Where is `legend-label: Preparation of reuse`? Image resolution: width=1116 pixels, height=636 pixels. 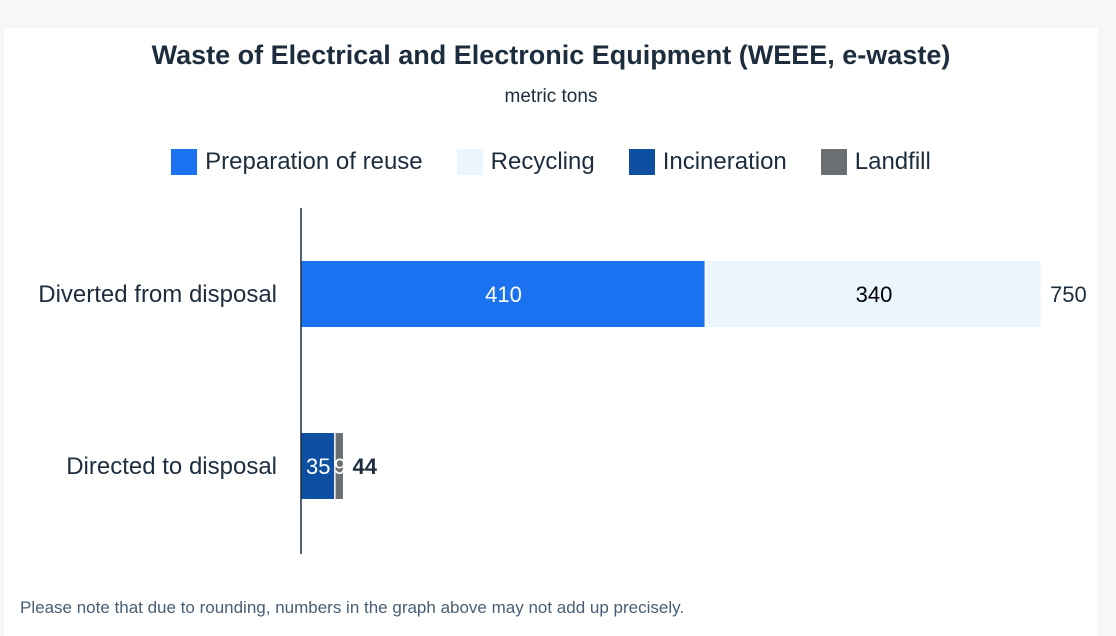 legend-label: Preparation of reuse is located at coordinates (314, 161).